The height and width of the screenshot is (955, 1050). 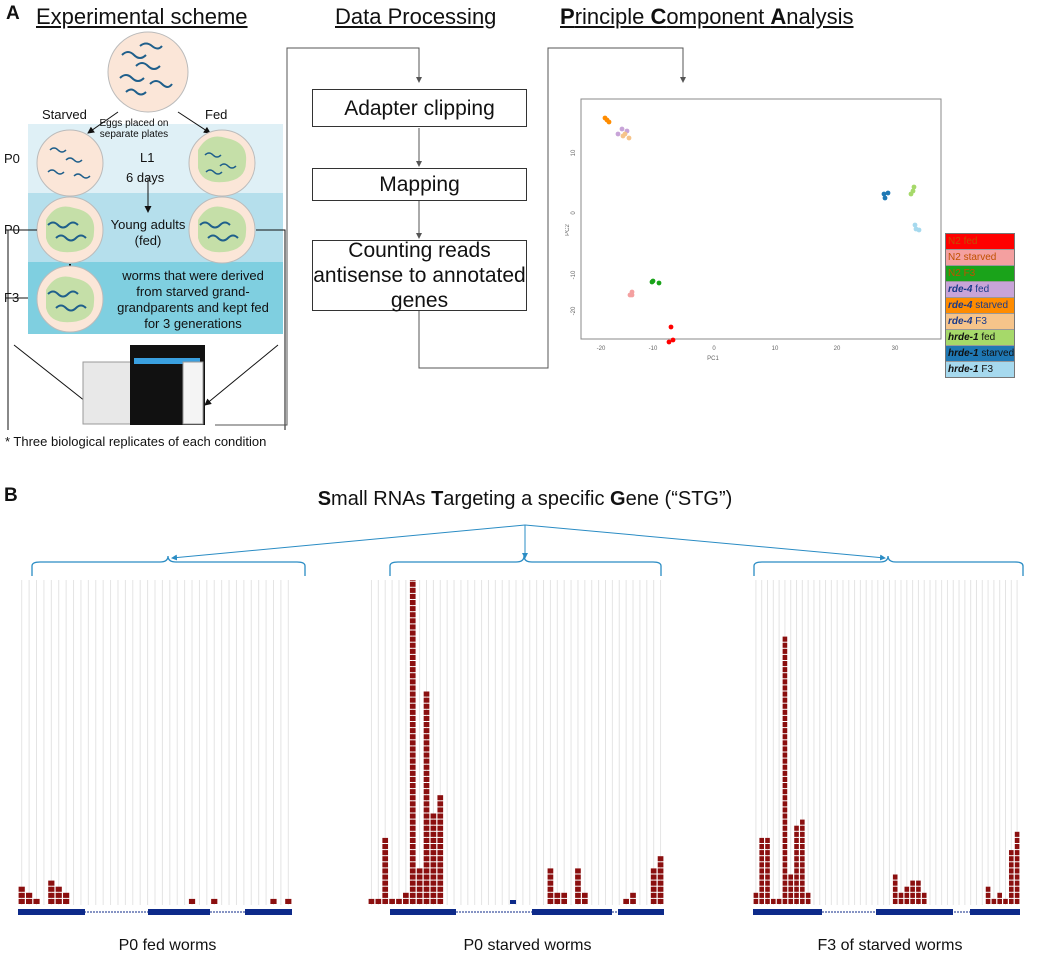 What do you see at coordinates (980, 353) in the screenshot?
I see `legend-item: hrde-1 starved` at bounding box center [980, 353].